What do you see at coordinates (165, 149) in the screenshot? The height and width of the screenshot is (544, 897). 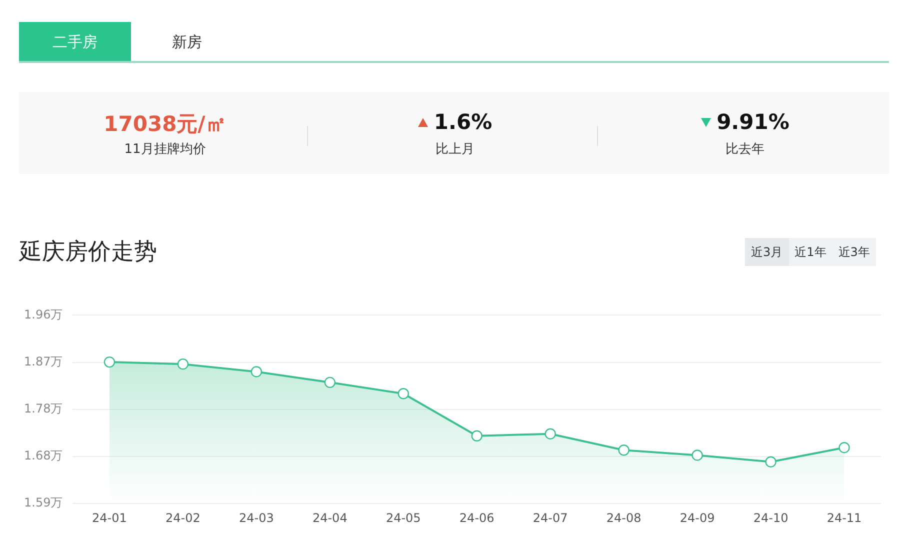 I see `text: 11月挂牌均价` at bounding box center [165, 149].